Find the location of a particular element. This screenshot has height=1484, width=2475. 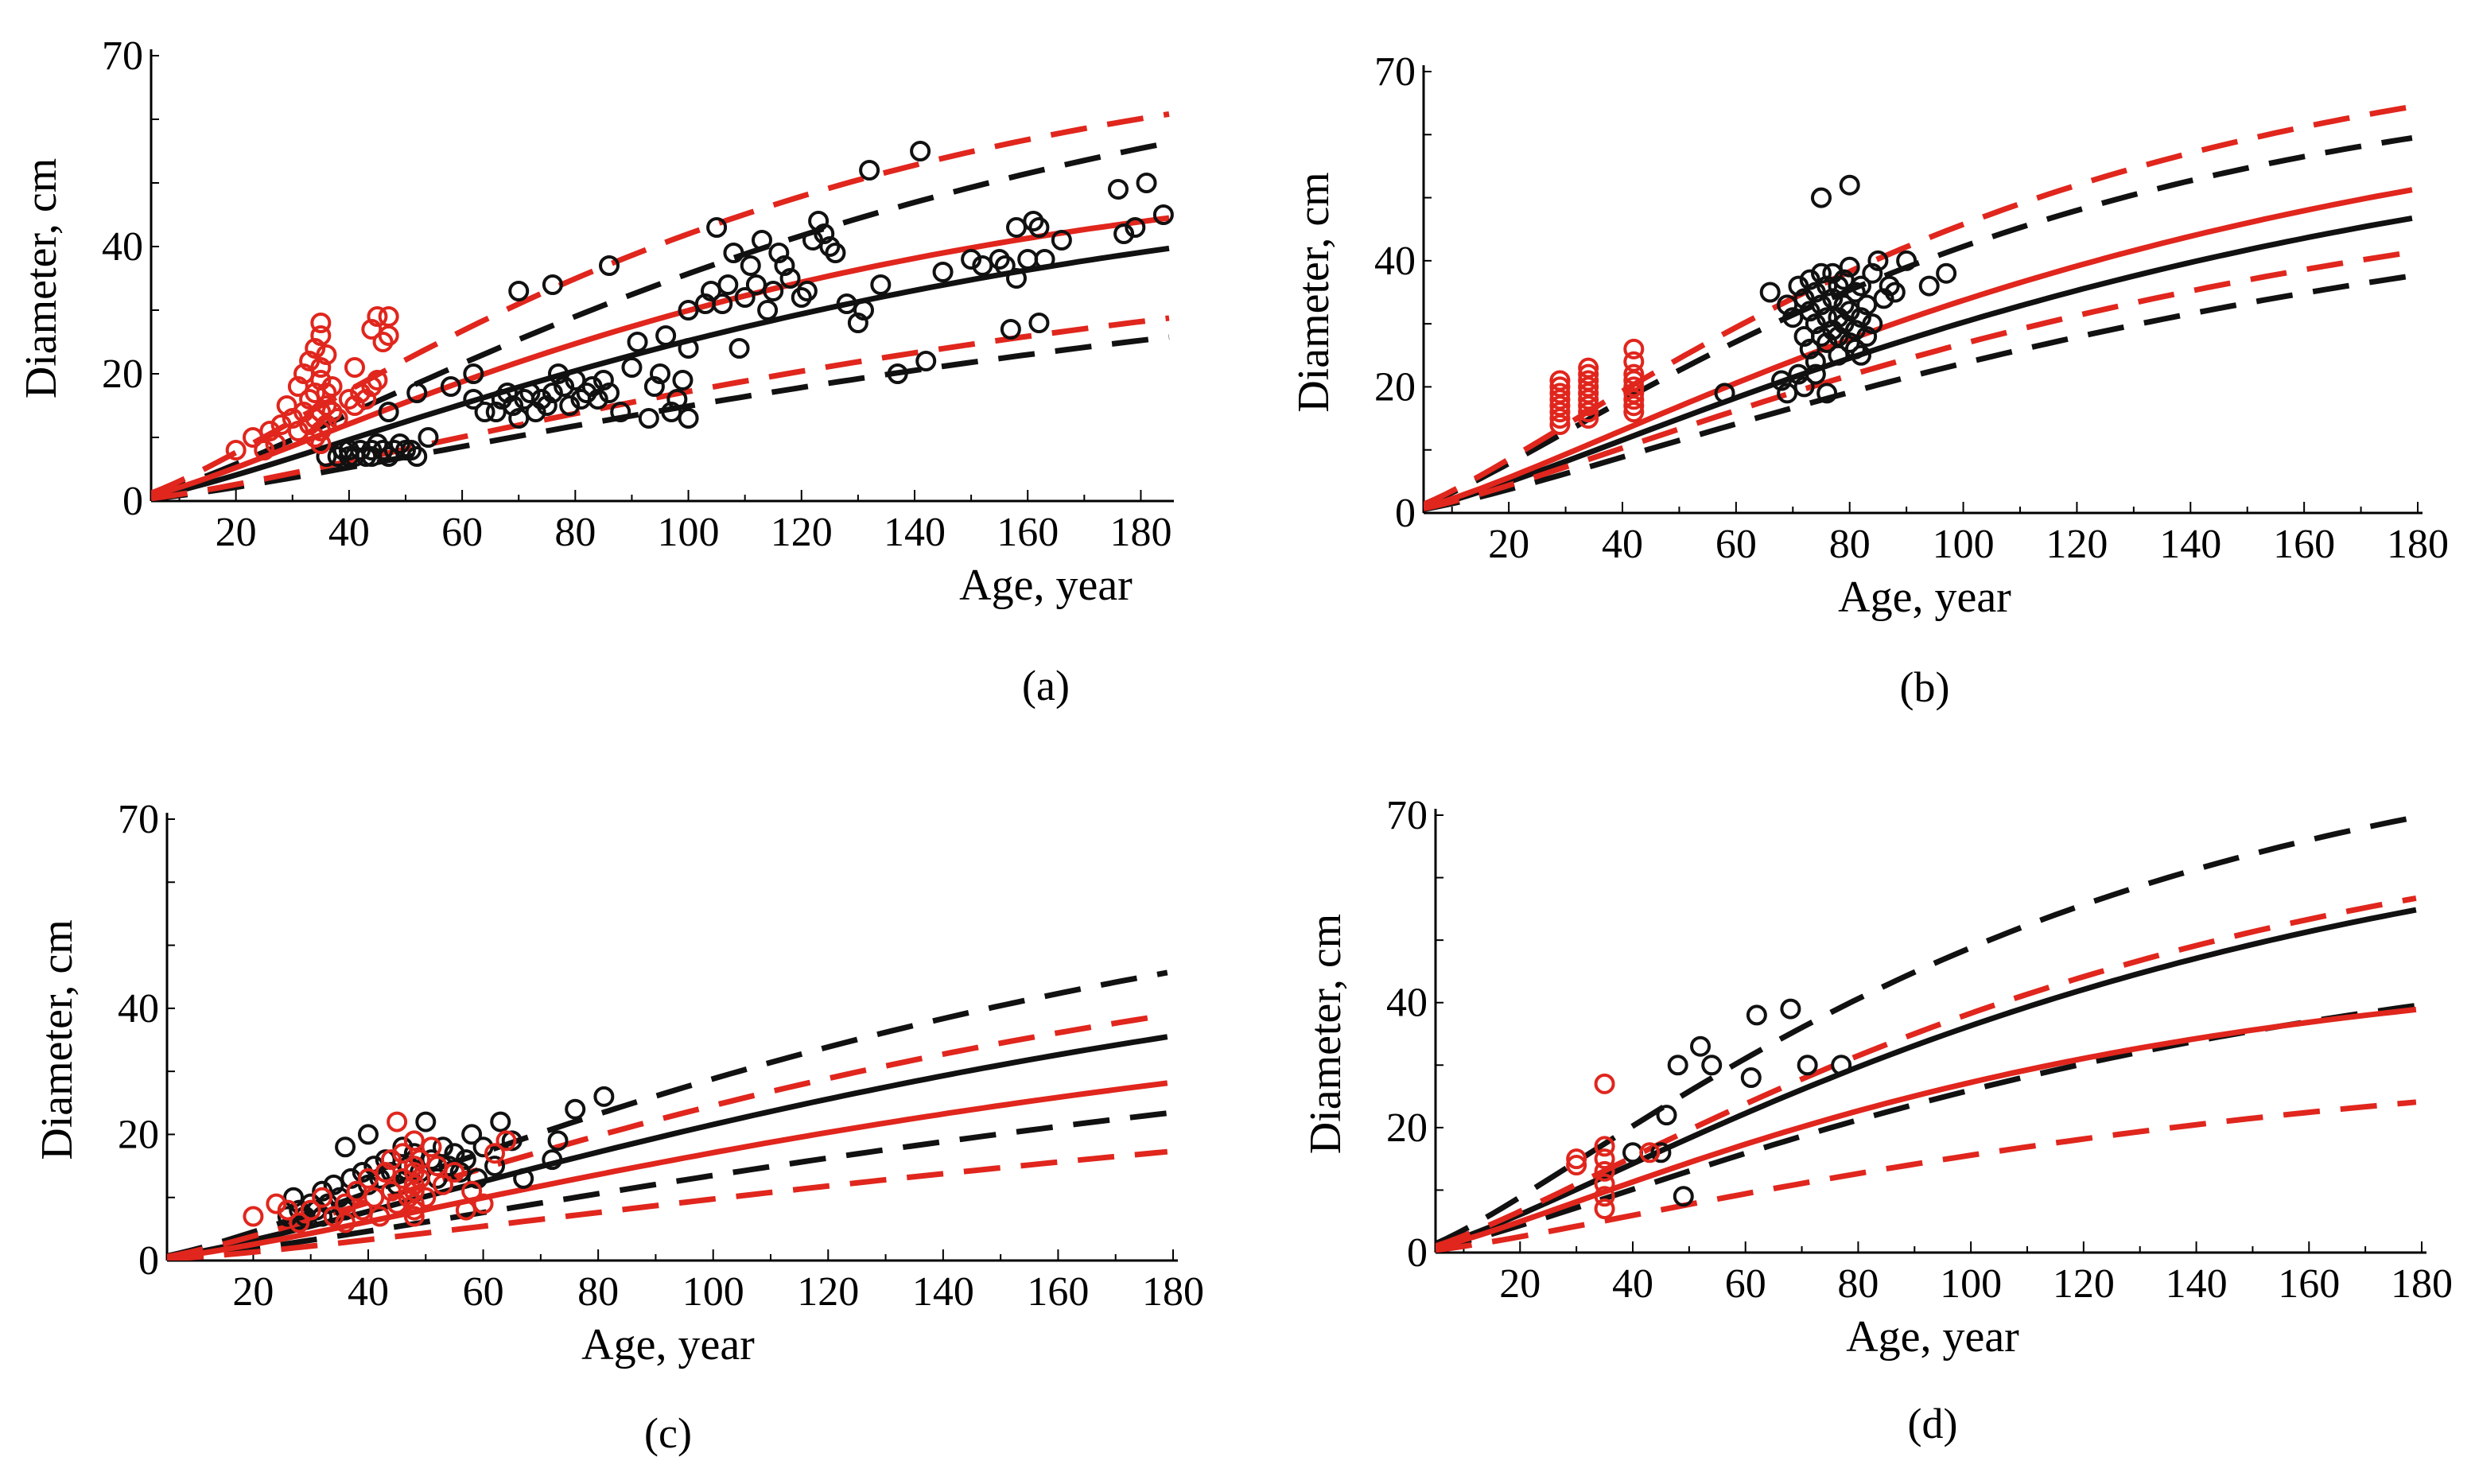

curve-black-lower is located at coordinates (1919, 392).